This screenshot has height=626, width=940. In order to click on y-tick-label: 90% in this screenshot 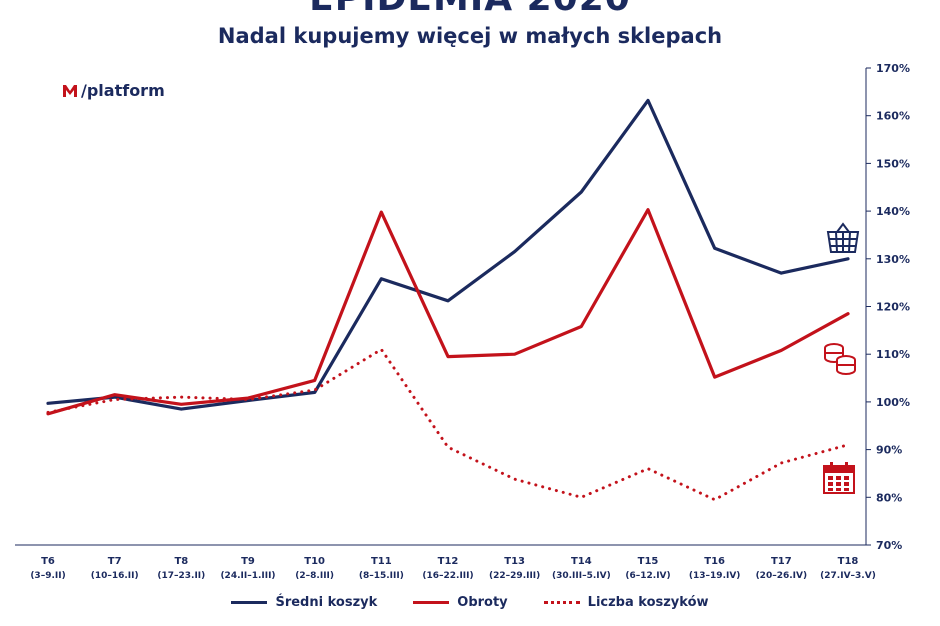, I will do `click(889, 450)`.